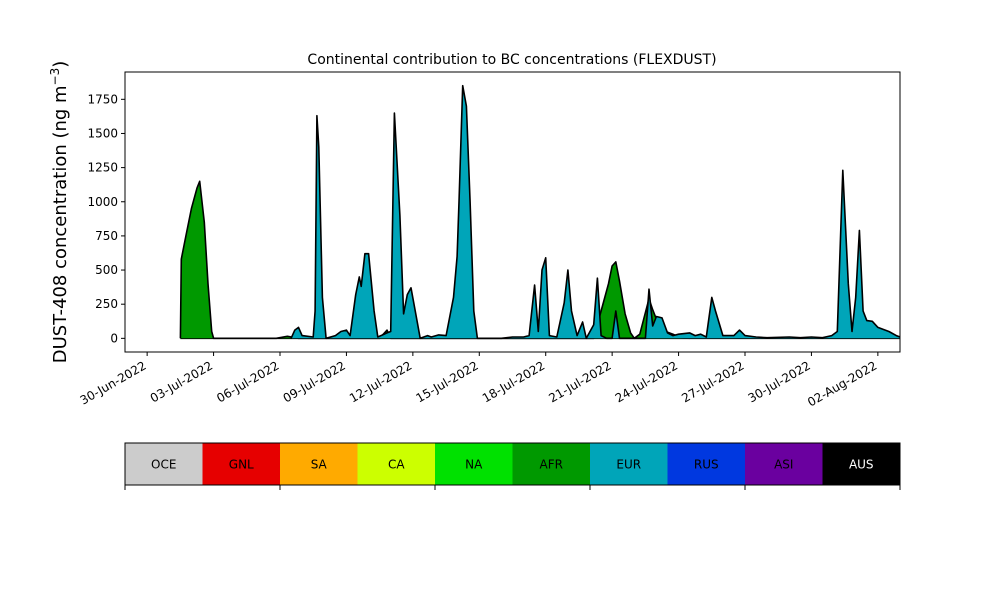  I want to click on y-tick-label: 0, so click(114, 338).